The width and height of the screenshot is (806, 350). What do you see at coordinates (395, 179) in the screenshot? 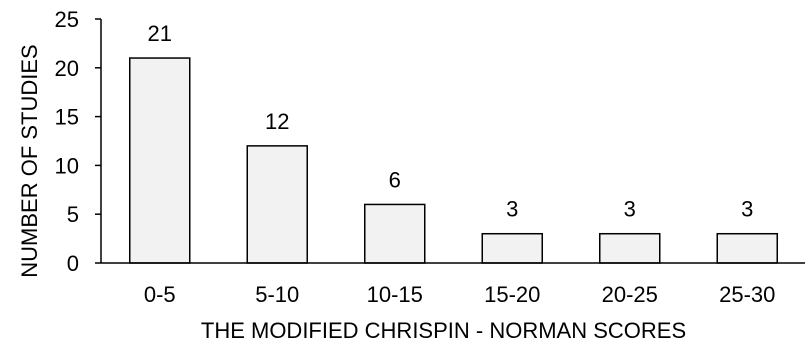
I see `data-label-10-15: 6` at bounding box center [395, 179].